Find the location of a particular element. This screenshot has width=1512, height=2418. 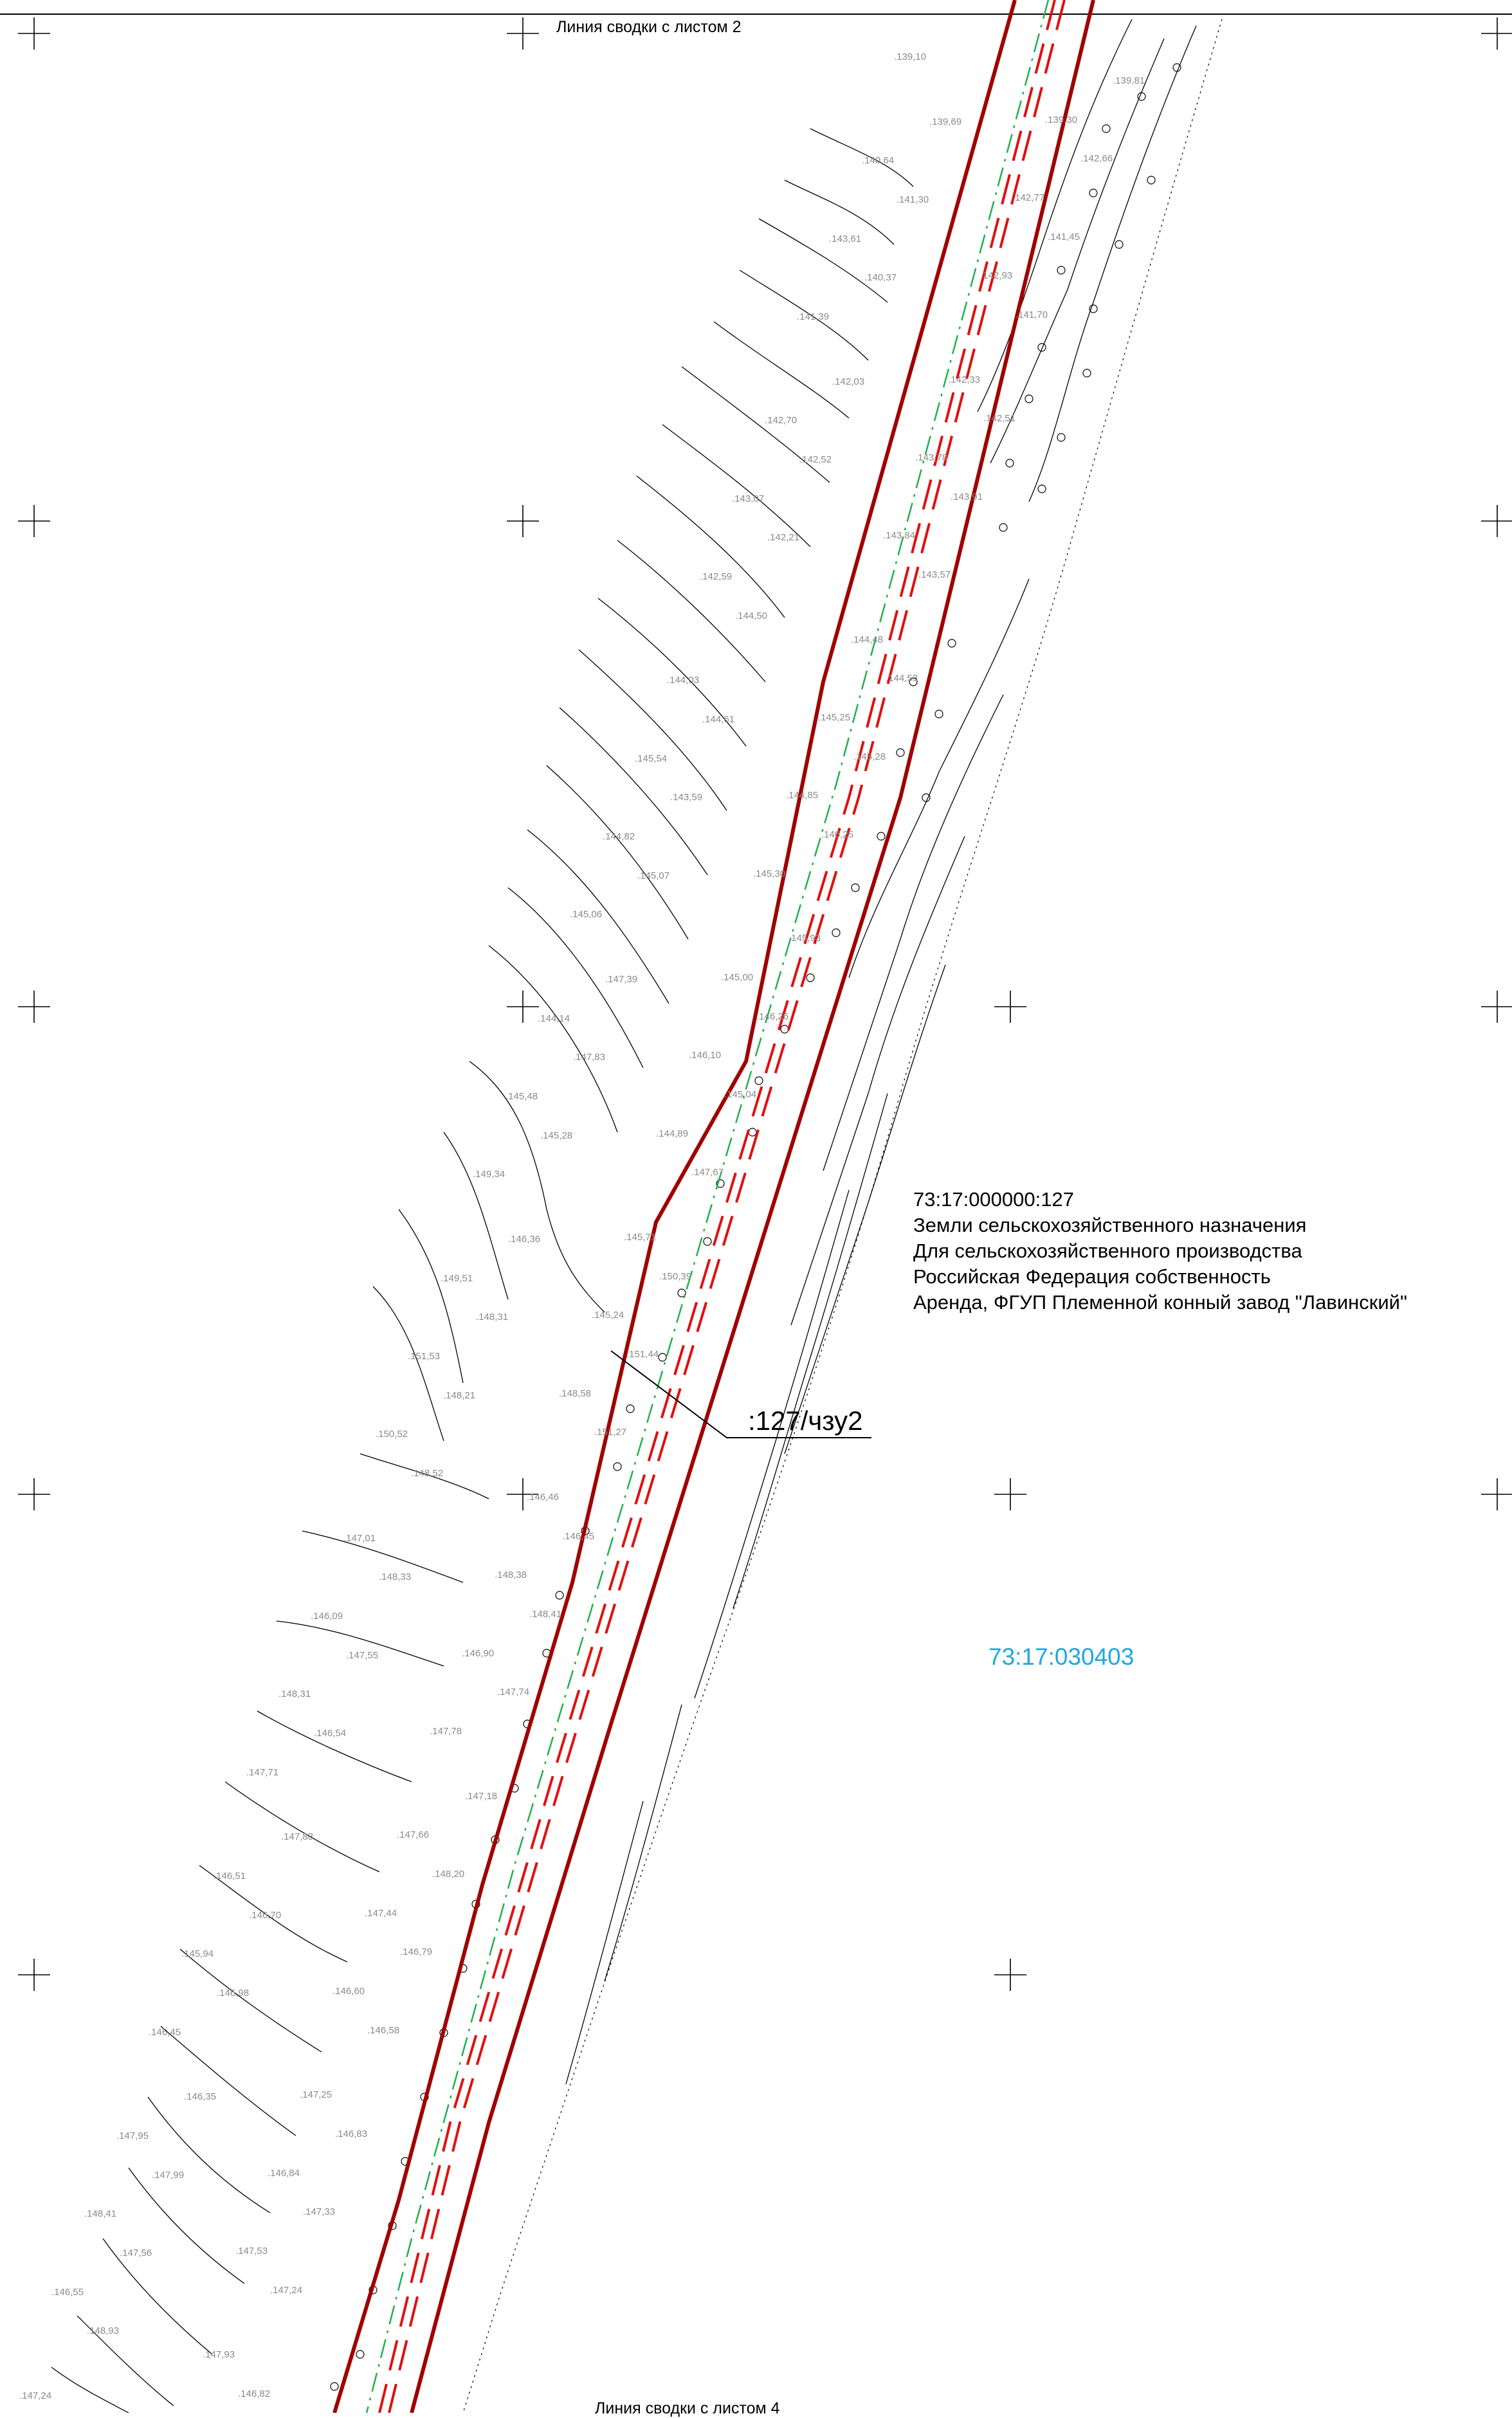

elevation-mark: .146,09 is located at coordinates (327, 1616).